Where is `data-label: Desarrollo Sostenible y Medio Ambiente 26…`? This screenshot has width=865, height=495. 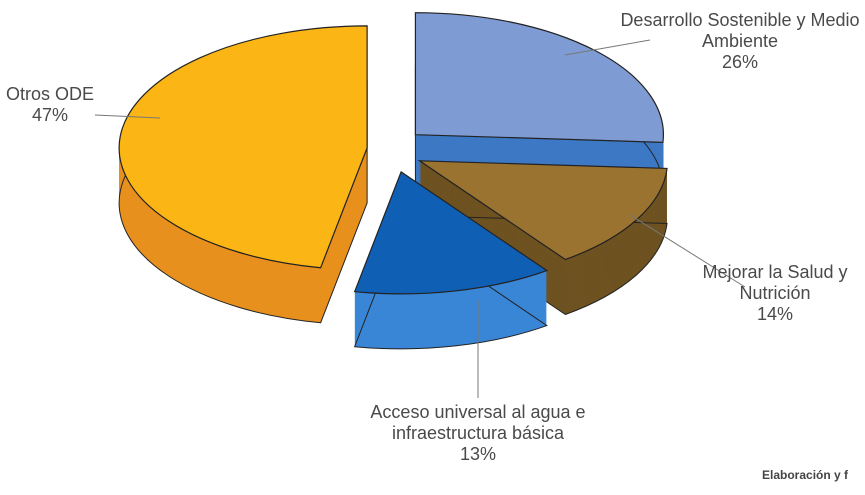
data-label: Desarrollo Sostenible y Medio Ambiente 26… is located at coordinates (740, 41).